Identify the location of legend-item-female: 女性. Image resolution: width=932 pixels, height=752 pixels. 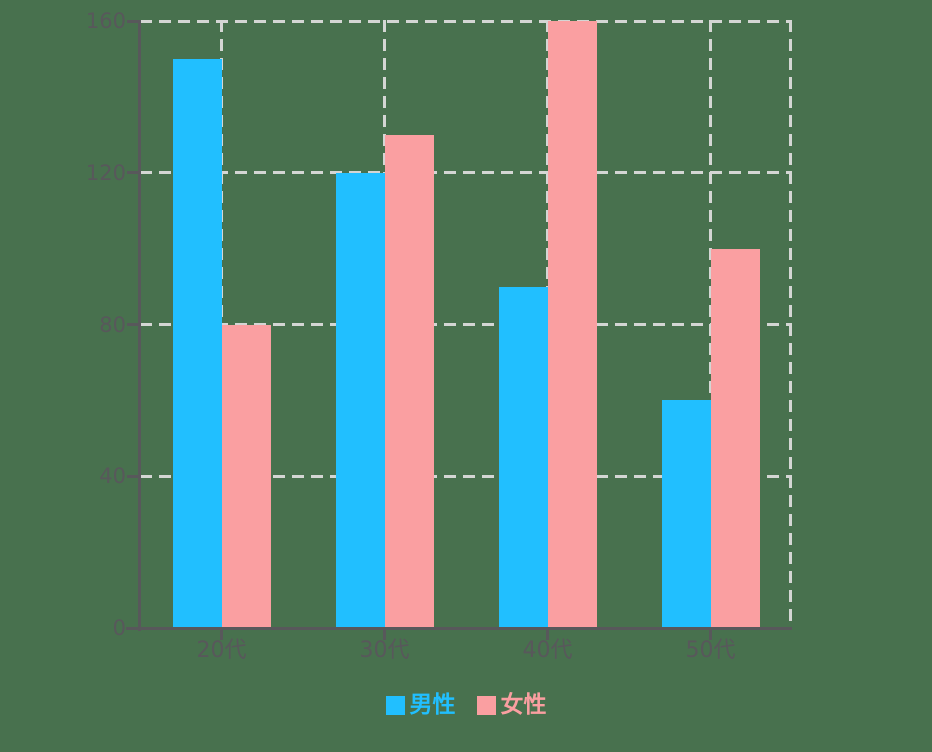
(511, 705).